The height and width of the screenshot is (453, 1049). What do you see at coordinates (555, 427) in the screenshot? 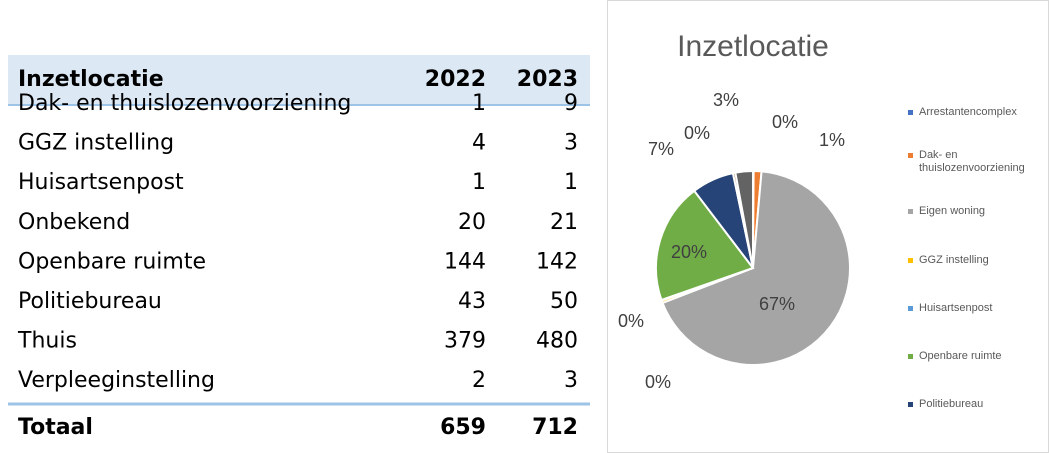
I see `footer-cell: 712` at bounding box center [555, 427].